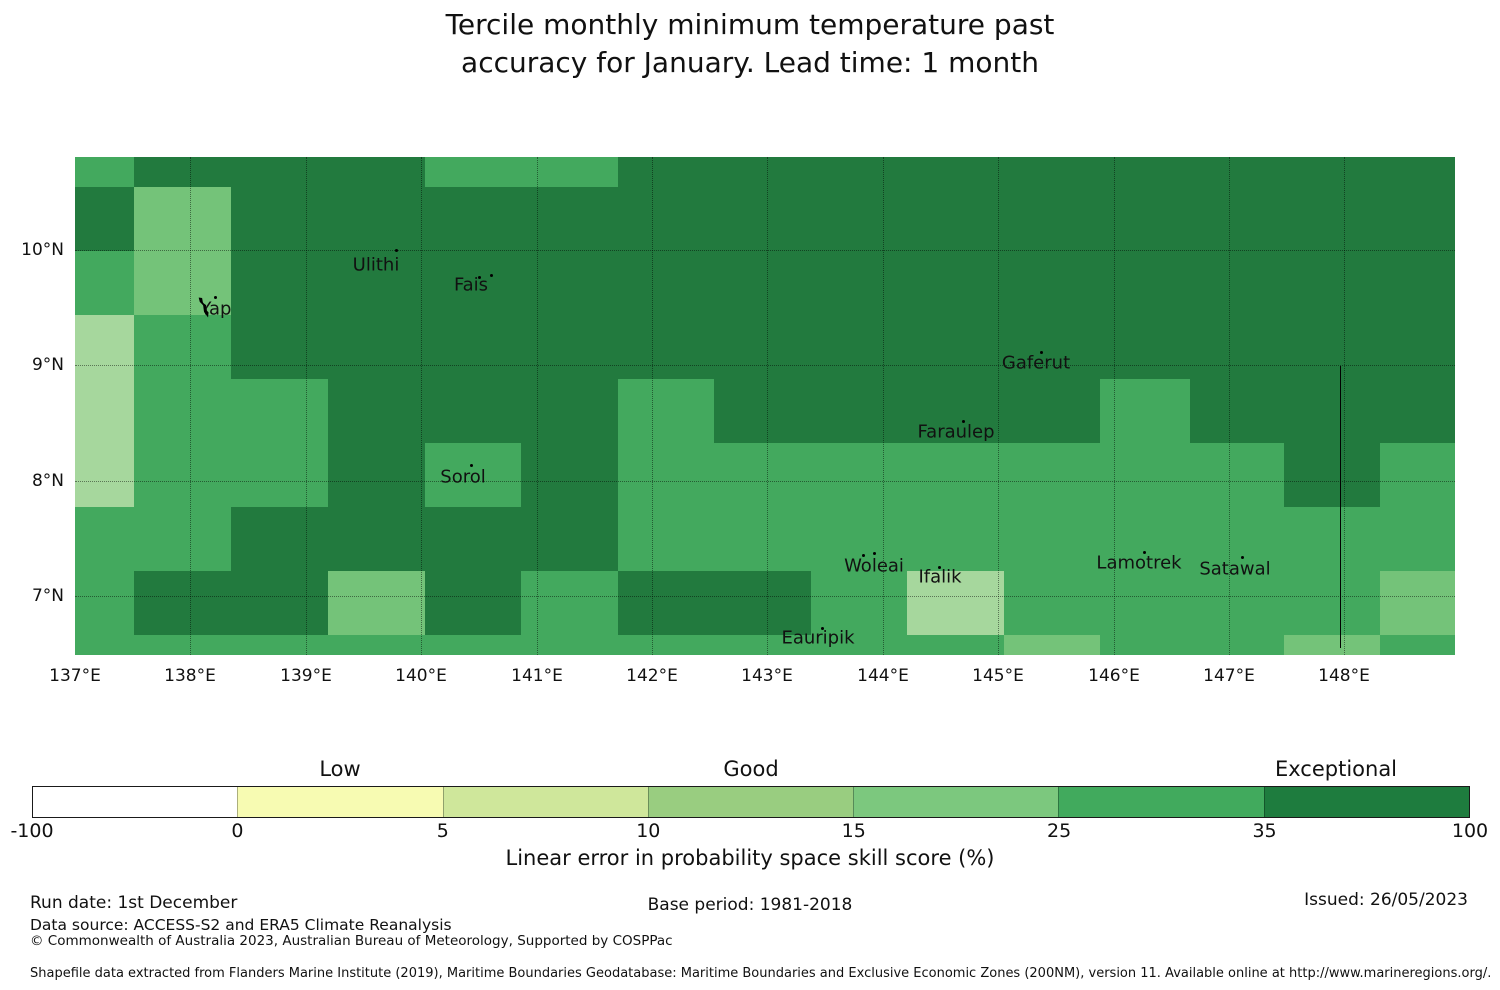 The image size is (1500, 990). I want to click on x-tick-label: 138°E, so click(190, 676).